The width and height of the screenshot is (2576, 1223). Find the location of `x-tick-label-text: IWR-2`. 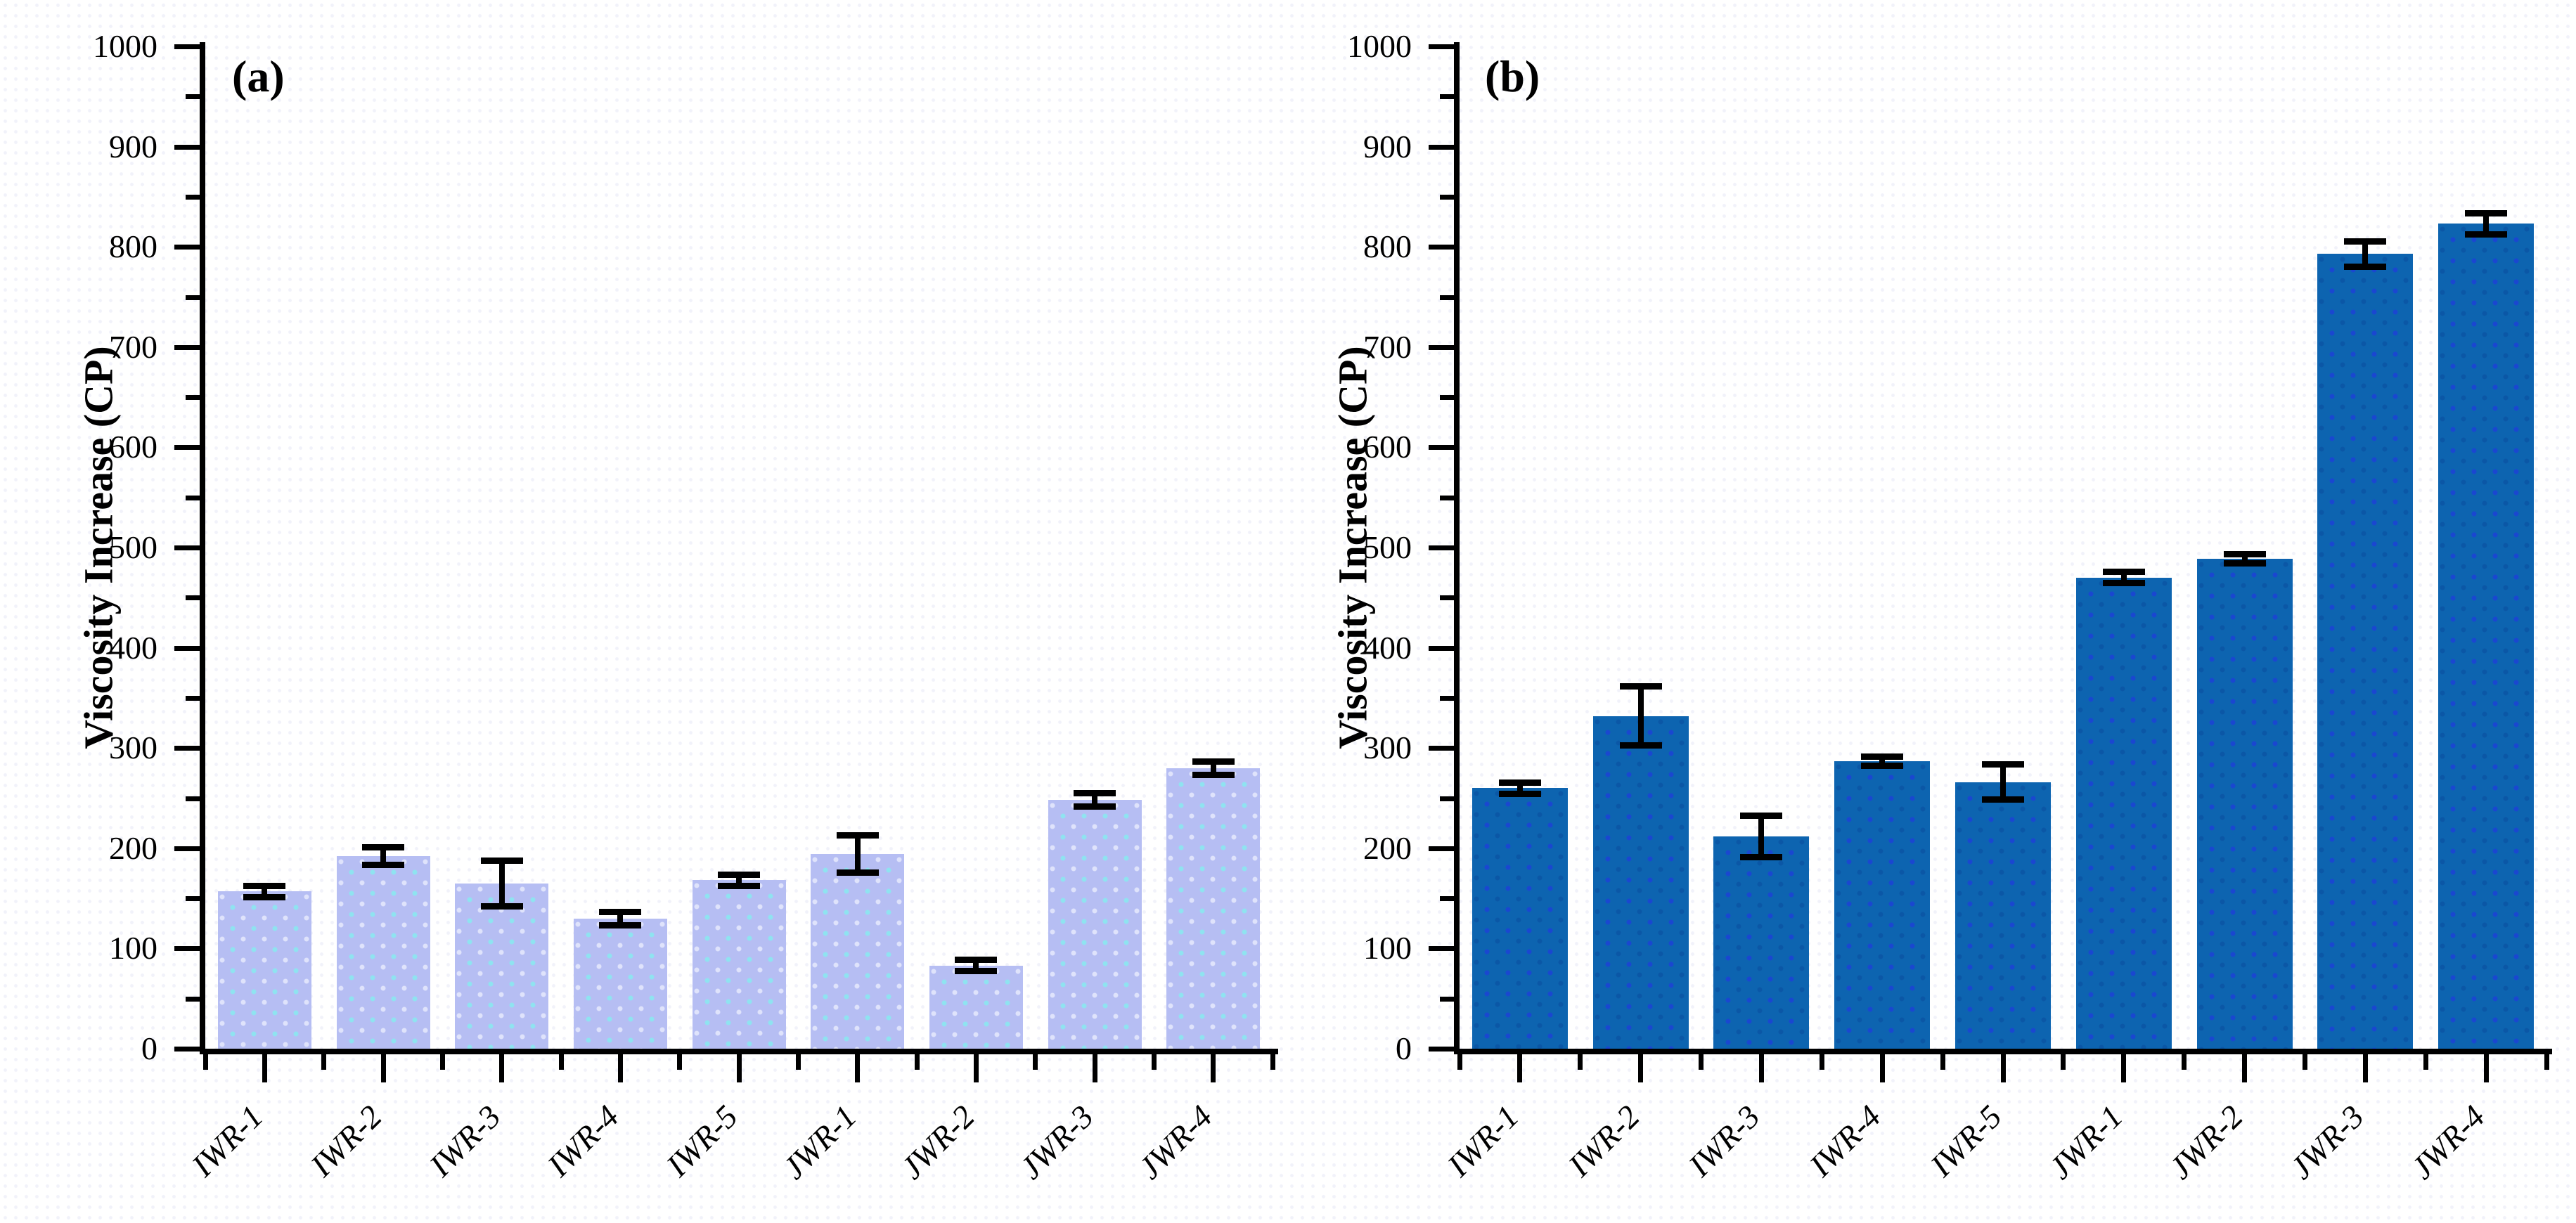

x-tick-label-text: IWR-2 is located at coordinates (1604, 1141).